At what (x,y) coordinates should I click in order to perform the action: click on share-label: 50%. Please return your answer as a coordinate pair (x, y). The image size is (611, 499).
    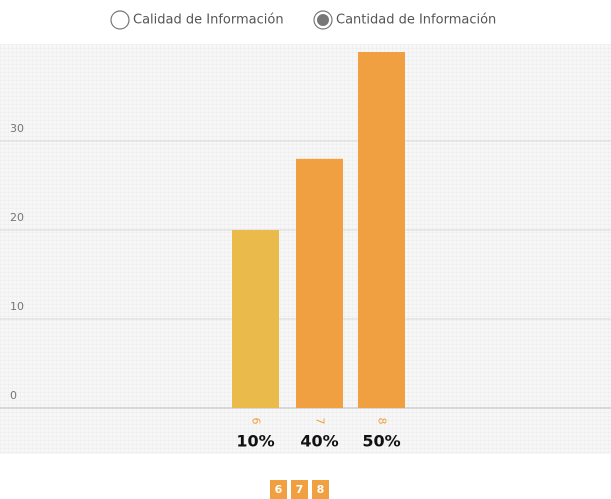
    Looking at the image, I should click on (381, 441).